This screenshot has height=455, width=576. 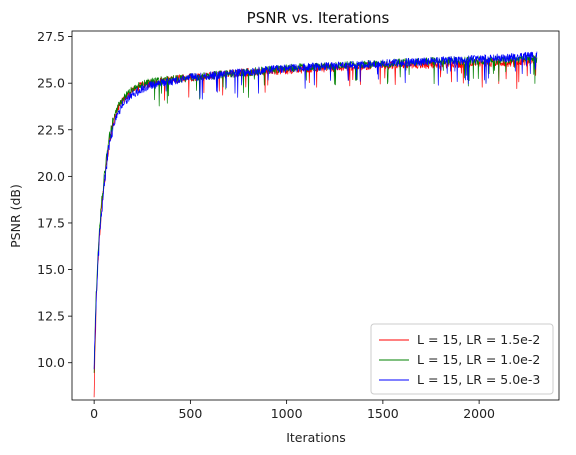 I want to click on legend-label-series-1: L = 15, LR = 1.5e-2, so click(x=478, y=339).